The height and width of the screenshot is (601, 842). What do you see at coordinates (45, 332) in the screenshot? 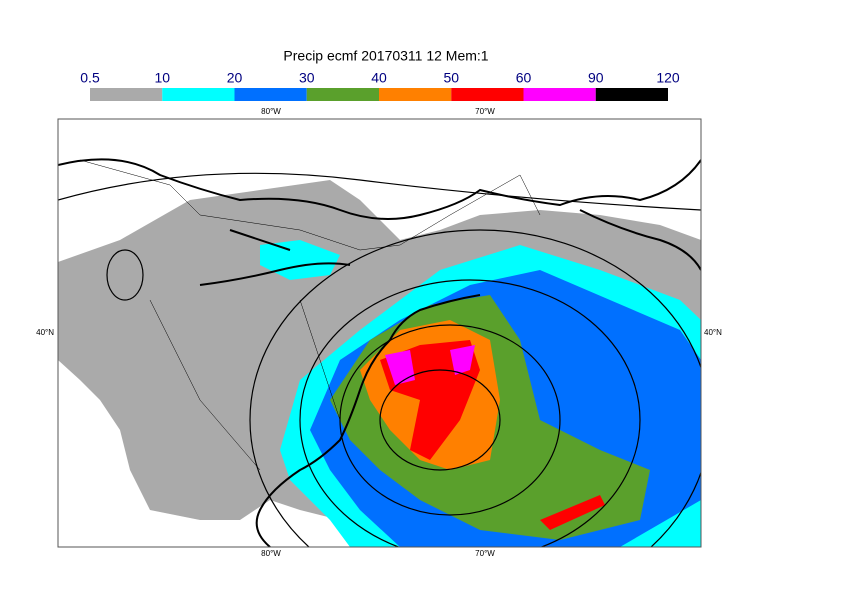
I see `lat-label-left: 40°N` at bounding box center [45, 332].